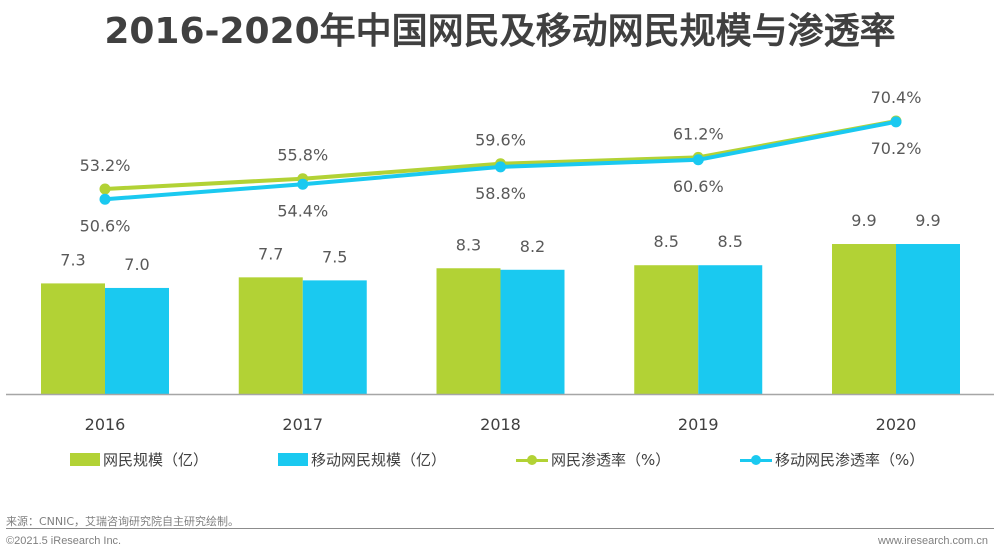  What do you see at coordinates (928, 319) in the screenshot?
I see `bar-mobile-users-2020` at bounding box center [928, 319].